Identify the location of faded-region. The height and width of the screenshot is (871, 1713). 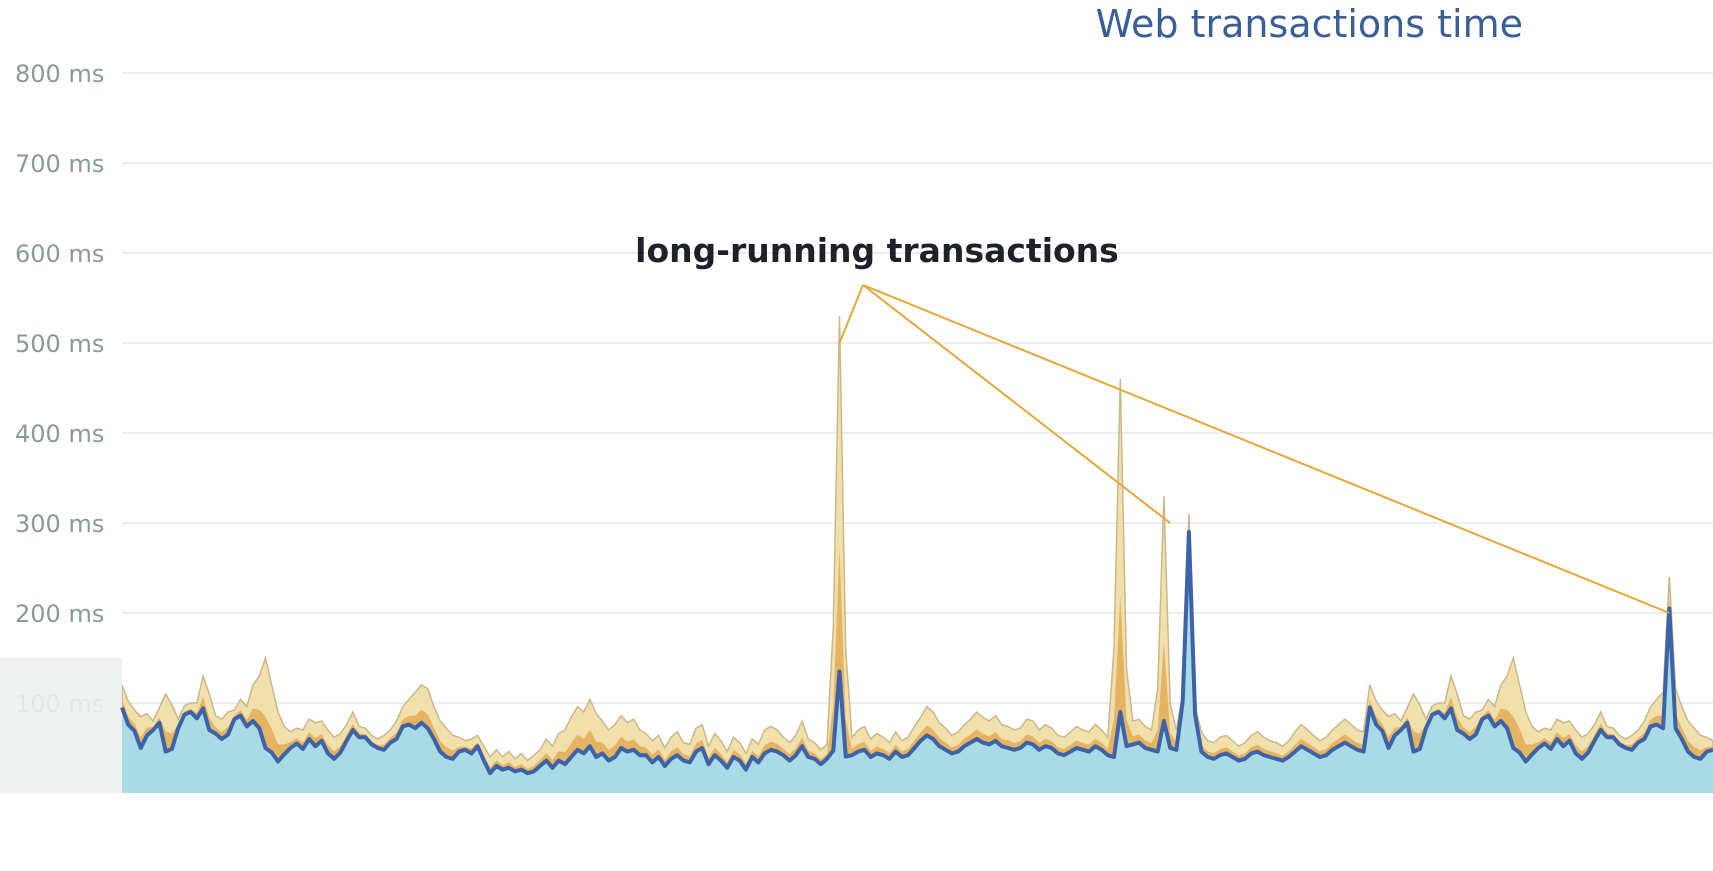
(61, 725).